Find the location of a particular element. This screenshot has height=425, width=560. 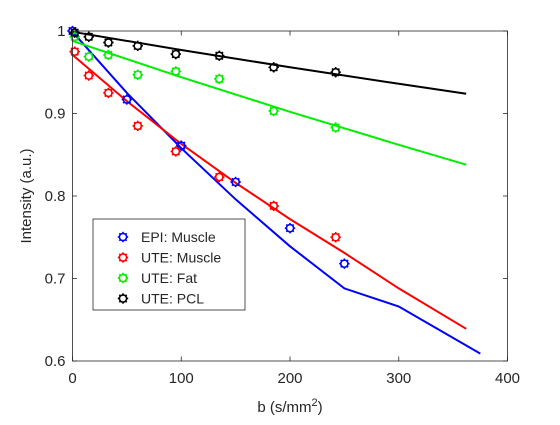

x-tick-label: 300 is located at coordinates (398, 378).